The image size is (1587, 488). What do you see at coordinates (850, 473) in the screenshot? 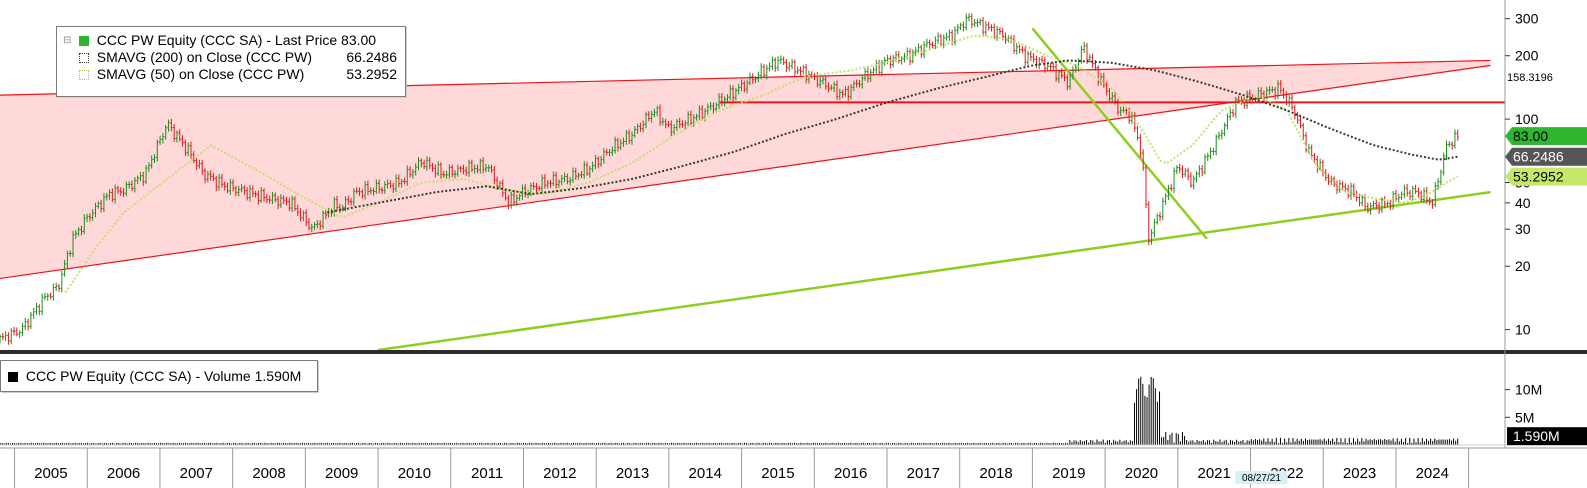
I see `x-tick-label: 2016` at bounding box center [850, 473].